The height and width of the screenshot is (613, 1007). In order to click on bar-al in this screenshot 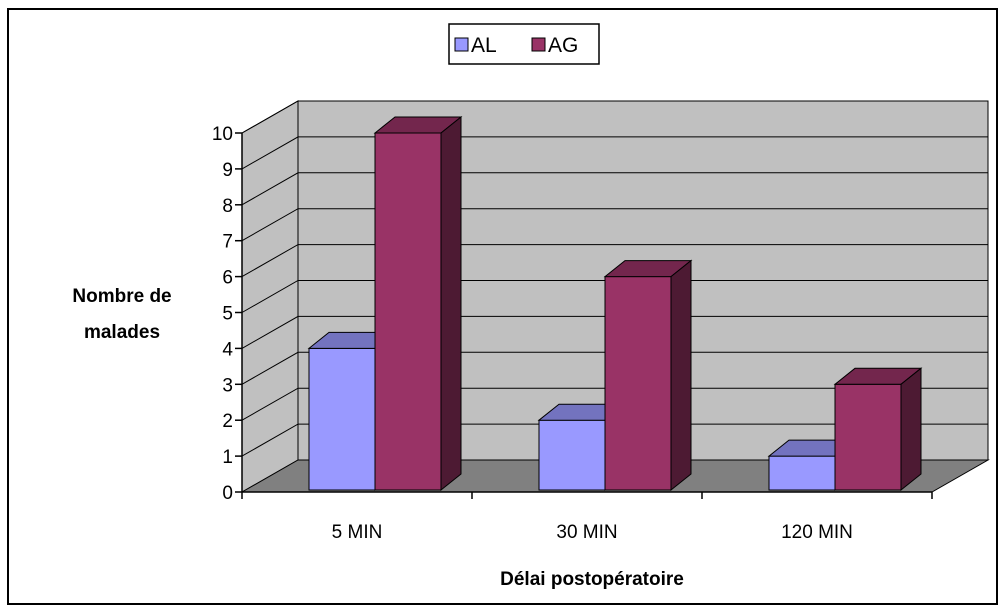, I will do `click(812, 465)`.